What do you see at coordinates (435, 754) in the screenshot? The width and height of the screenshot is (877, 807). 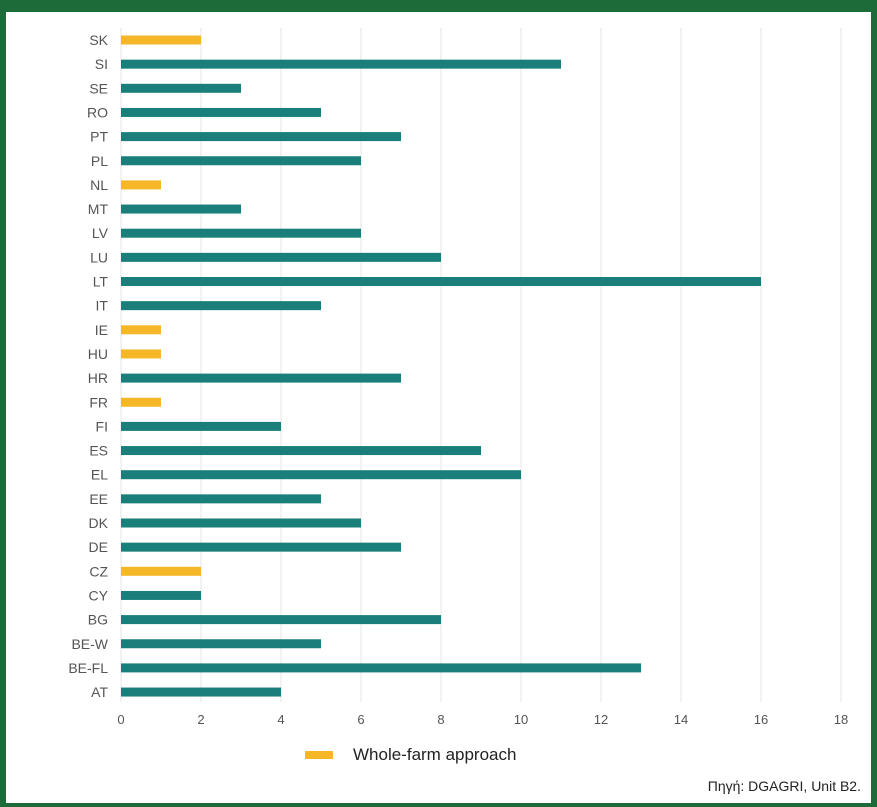 I see `legend-label: Whole-farm approach` at bounding box center [435, 754].